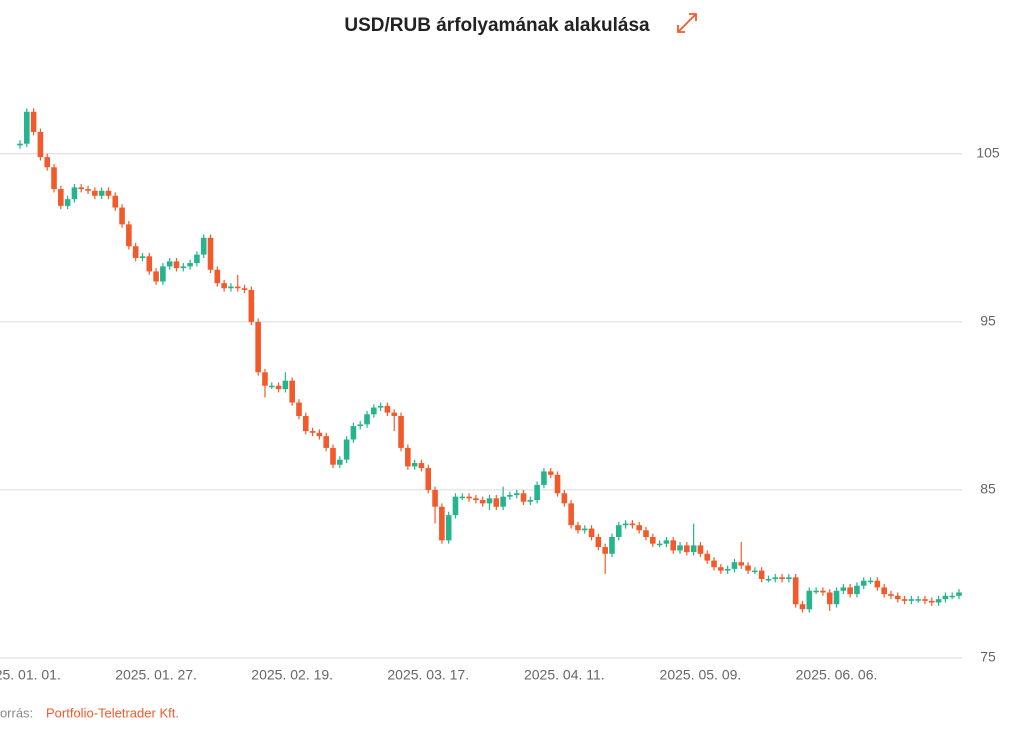  Describe the element at coordinates (988, 657) in the screenshot. I see `y-tick-label: 75` at that location.